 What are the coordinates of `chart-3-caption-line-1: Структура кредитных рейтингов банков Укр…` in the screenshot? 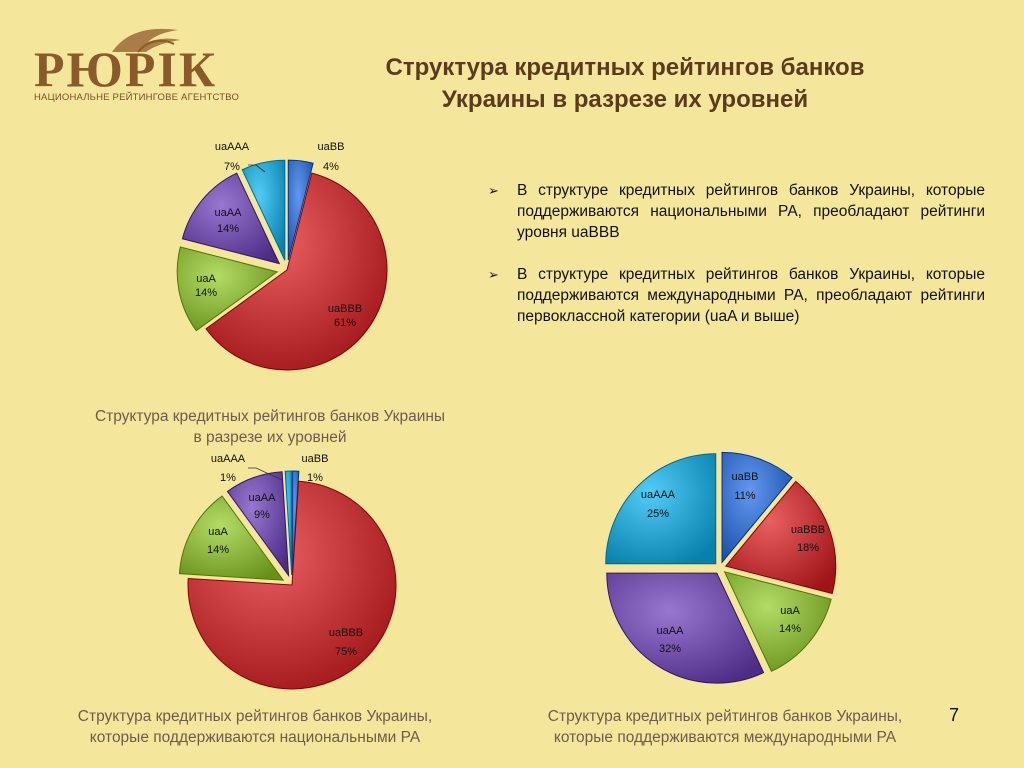 It's located at (725, 716).